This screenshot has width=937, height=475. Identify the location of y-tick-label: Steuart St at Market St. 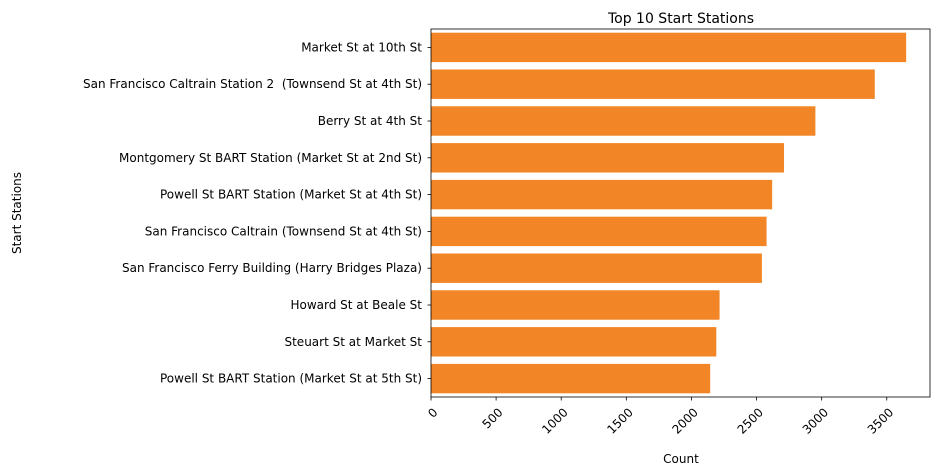
(353, 342).